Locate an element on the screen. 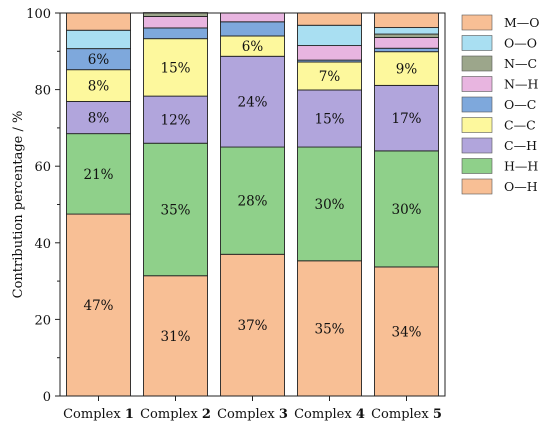 Image resolution: width=560 pixels, height=435 pixels. x-tick-label: Complex 3 is located at coordinates (252, 414).